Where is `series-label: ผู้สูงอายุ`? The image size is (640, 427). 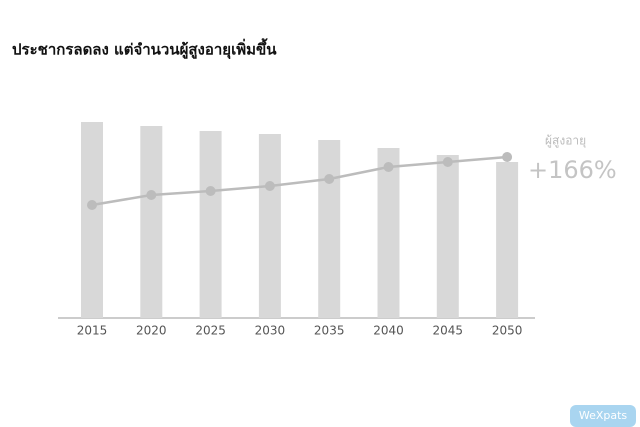 series-label: ผู้สูงอายุ is located at coordinates (565, 141).